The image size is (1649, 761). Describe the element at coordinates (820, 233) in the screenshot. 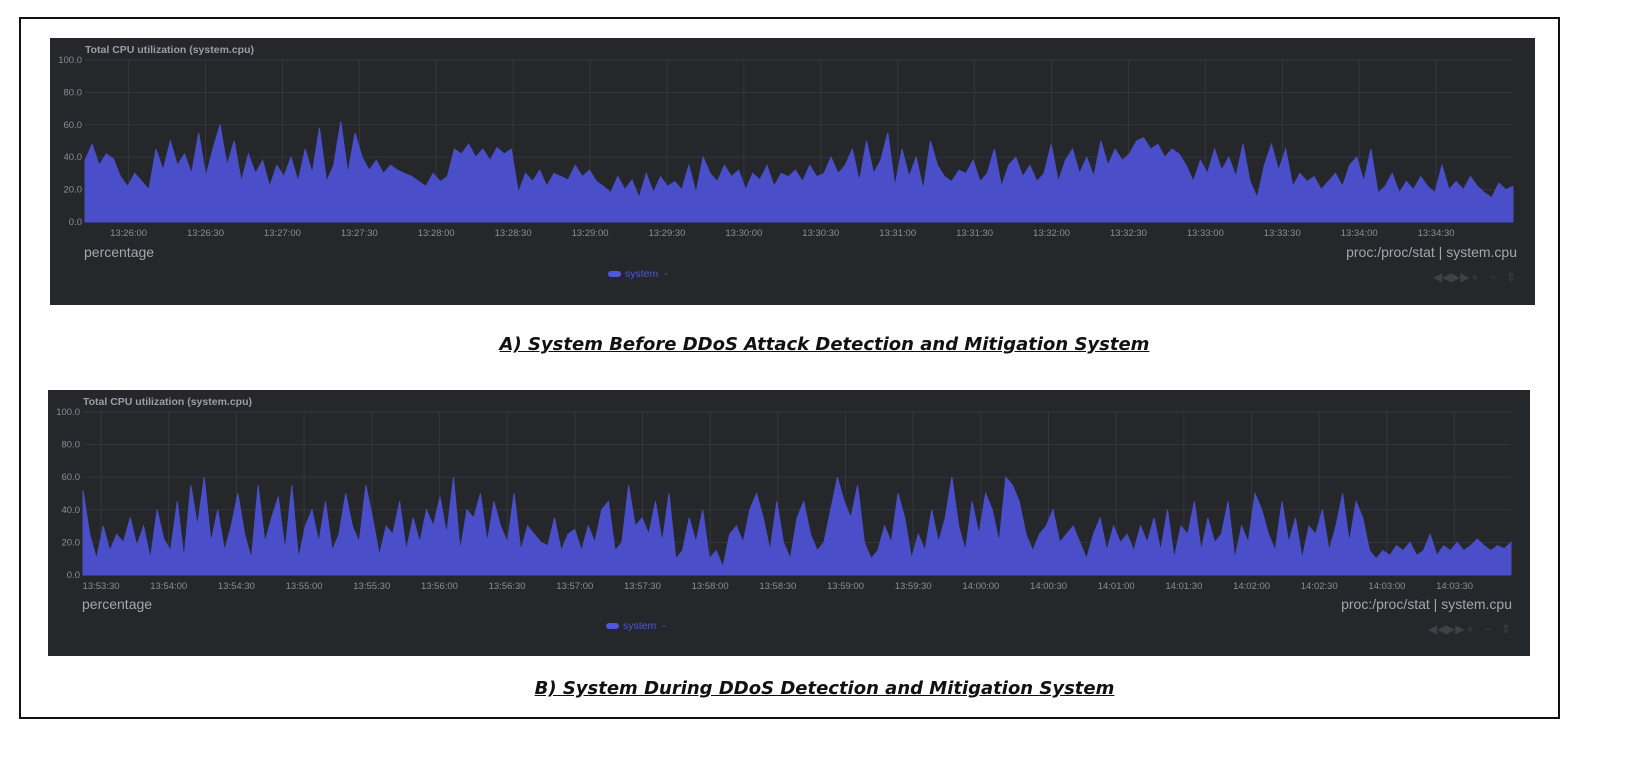

I see `x-tick-label: 13:30:30` at that location.